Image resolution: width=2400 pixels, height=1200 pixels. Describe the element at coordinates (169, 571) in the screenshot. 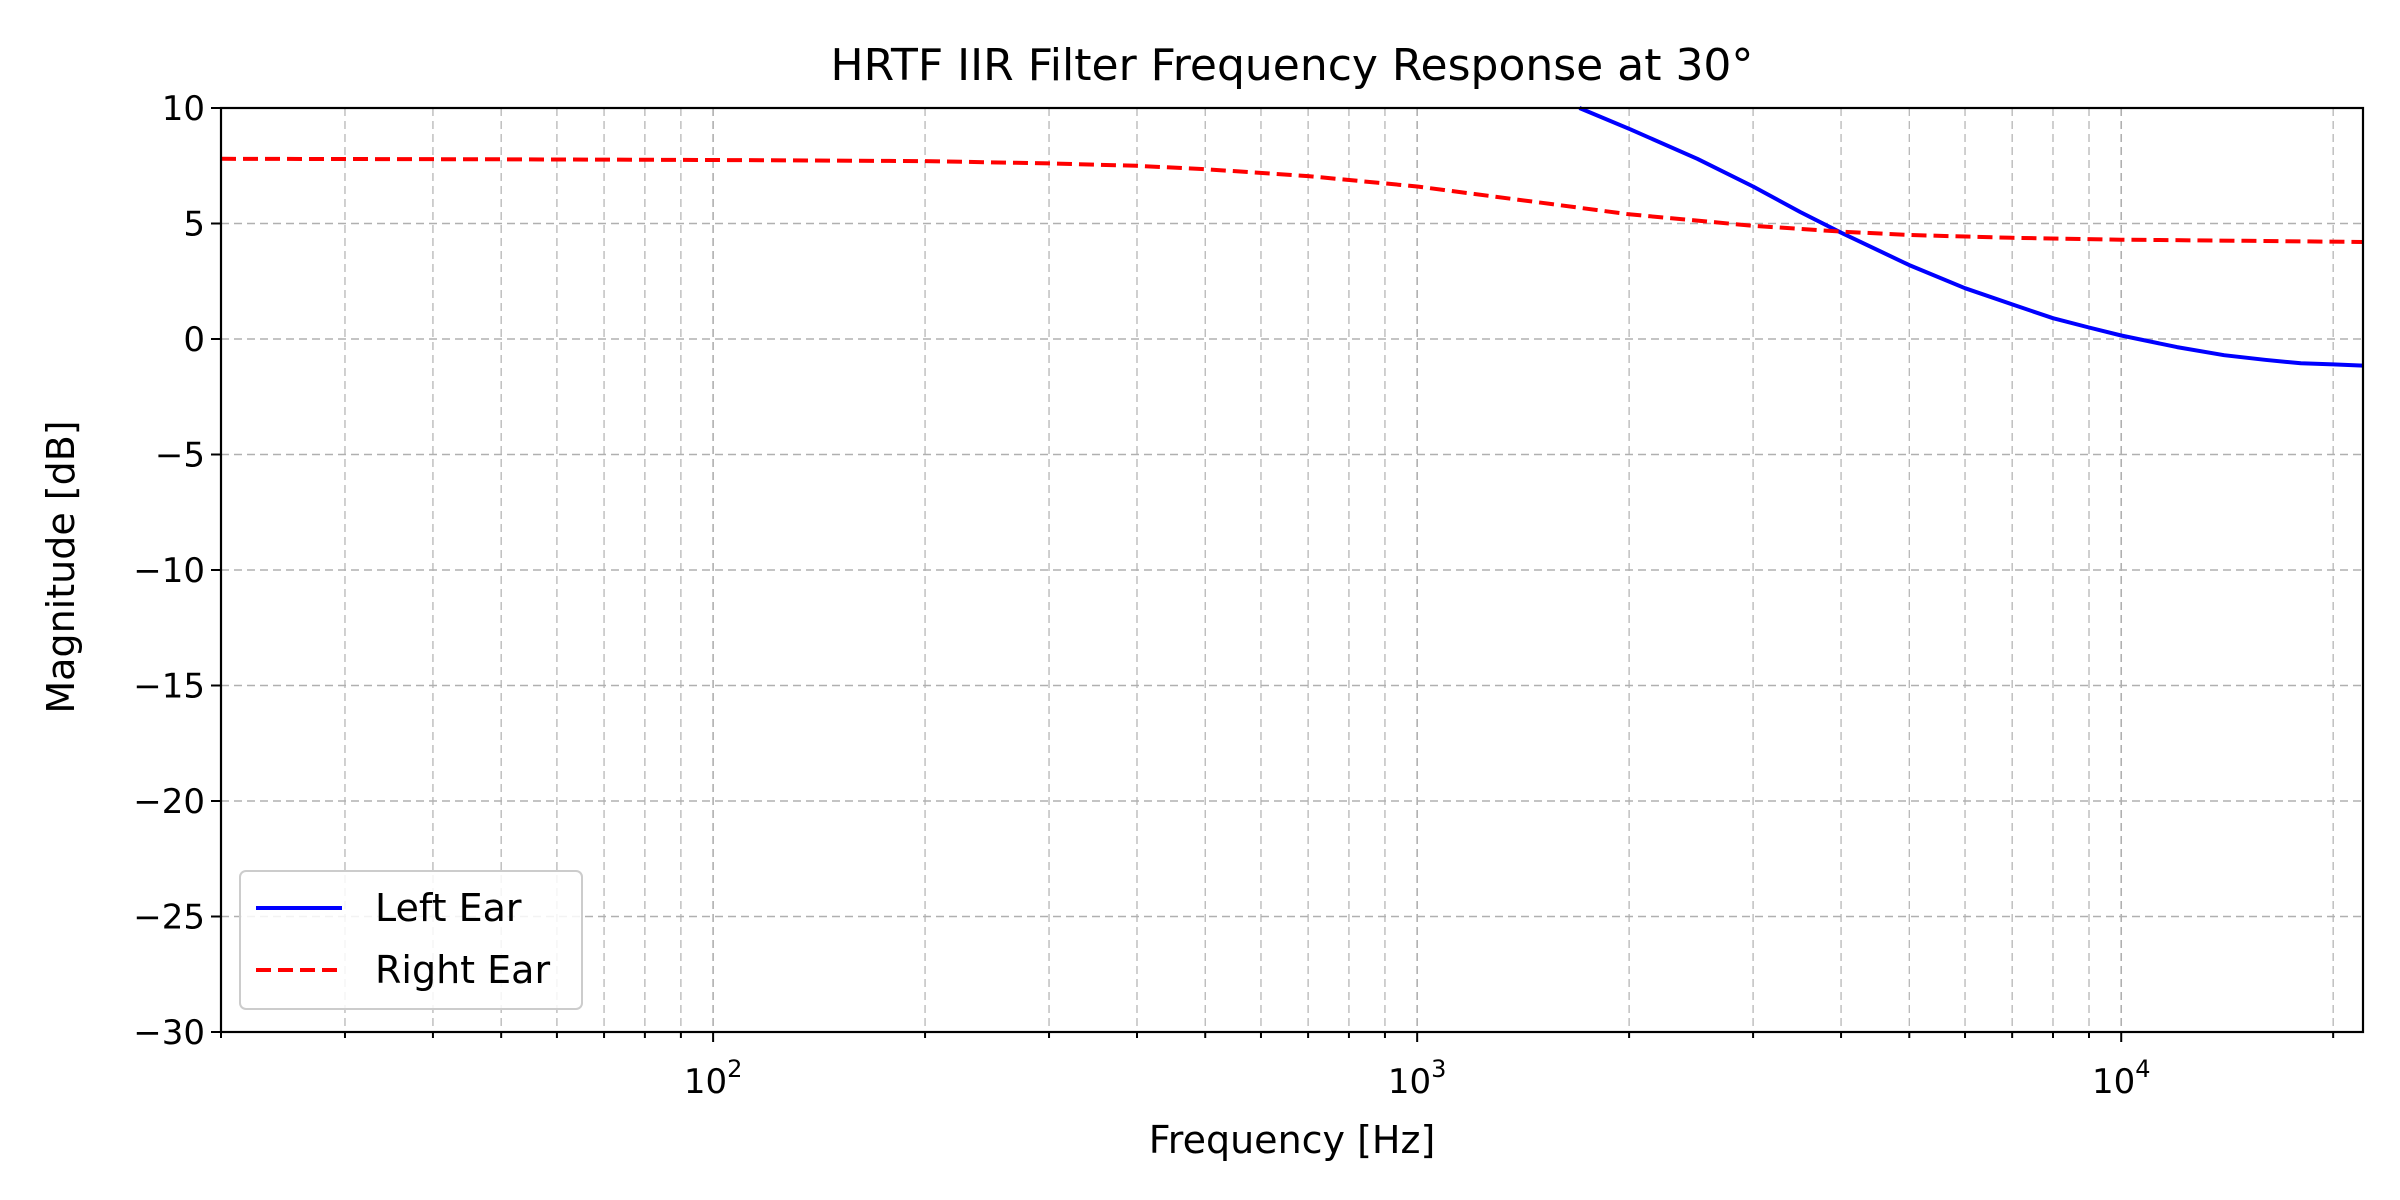

I see `y-tick-label: −10` at that location.